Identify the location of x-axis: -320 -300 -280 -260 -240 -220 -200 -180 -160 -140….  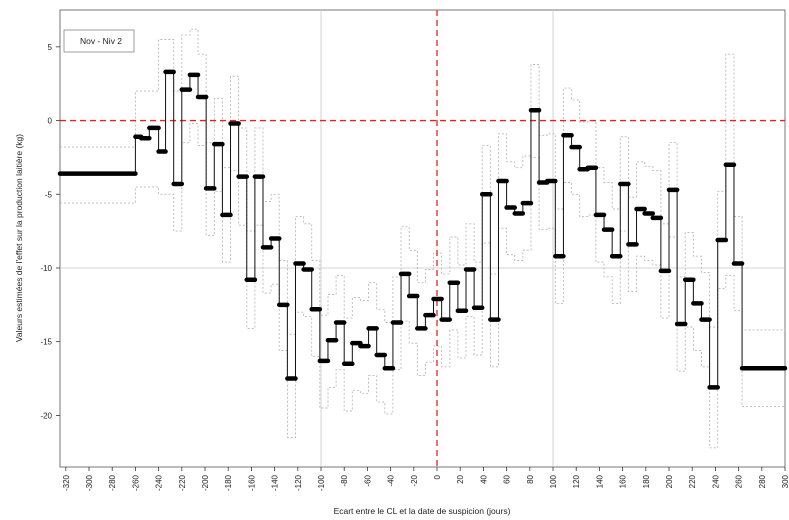
(425, 479).